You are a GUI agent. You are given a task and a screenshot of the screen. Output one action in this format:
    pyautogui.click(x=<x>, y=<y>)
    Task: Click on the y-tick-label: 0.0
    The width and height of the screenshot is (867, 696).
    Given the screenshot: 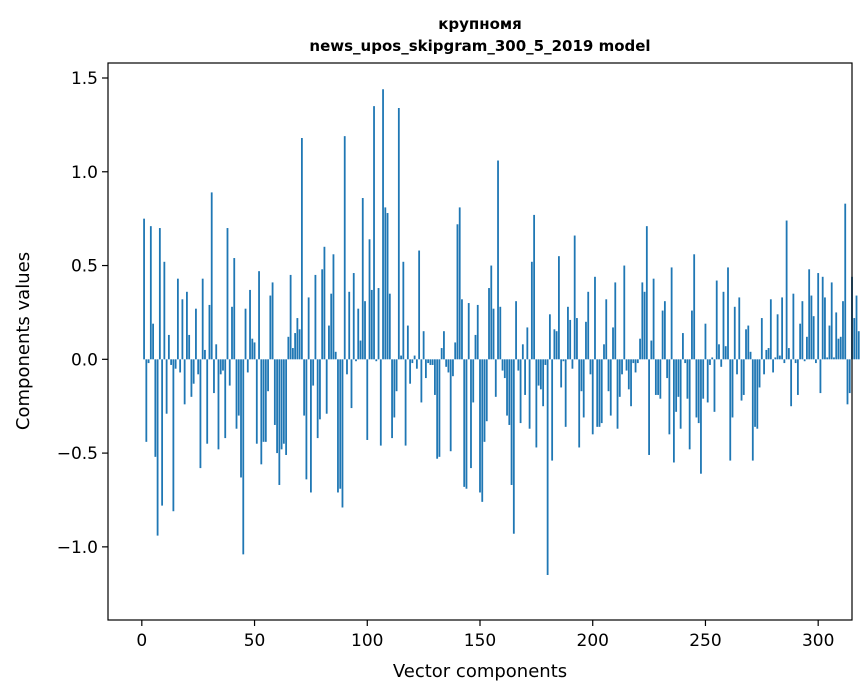 What is the action you would take?
    pyautogui.click(x=84, y=360)
    